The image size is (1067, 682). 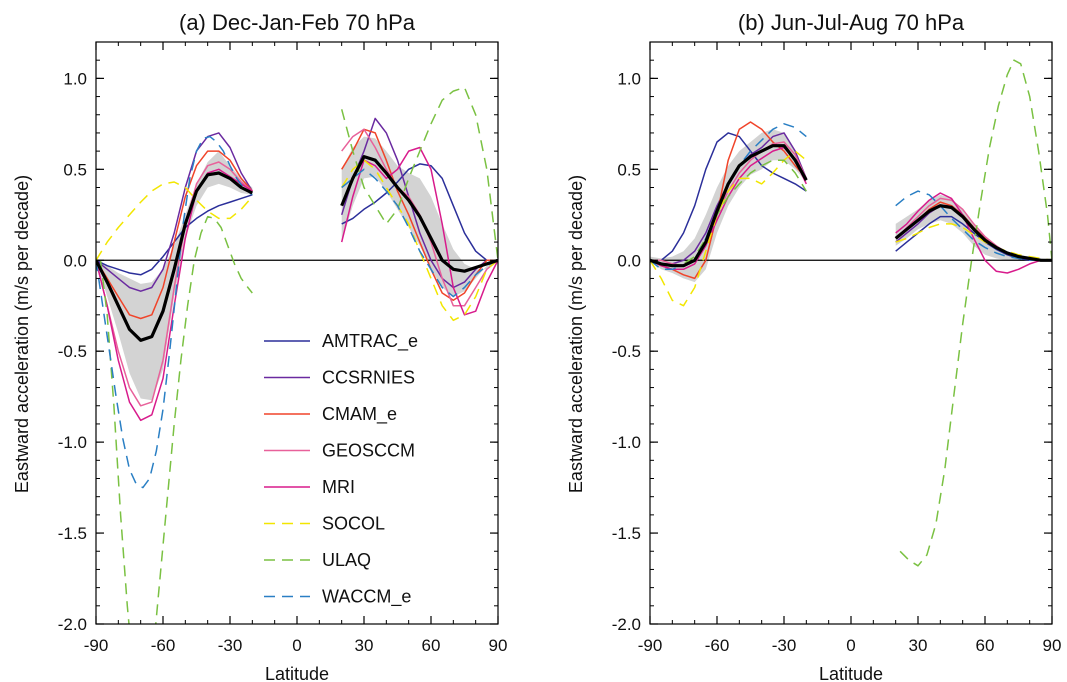 What do you see at coordinates (1052, 645) in the screenshot?
I see `panel-b-x-tick-label: 90` at bounding box center [1052, 645].